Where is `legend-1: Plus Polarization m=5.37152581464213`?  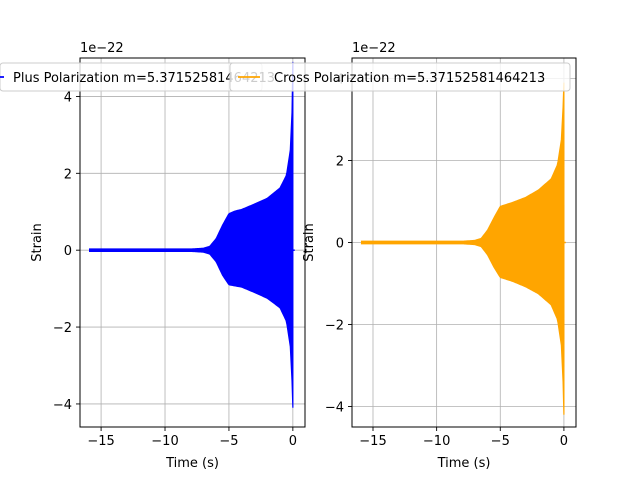
legend-1: Plus Polarization m=5.37152581464213 is located at coordinates (137, 77).